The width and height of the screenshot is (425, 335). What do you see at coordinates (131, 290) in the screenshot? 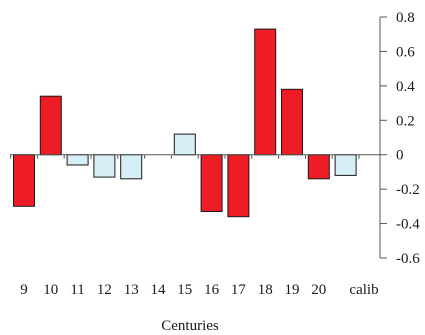
I see `x-category-label: 13` at bounding box center [131, 290].